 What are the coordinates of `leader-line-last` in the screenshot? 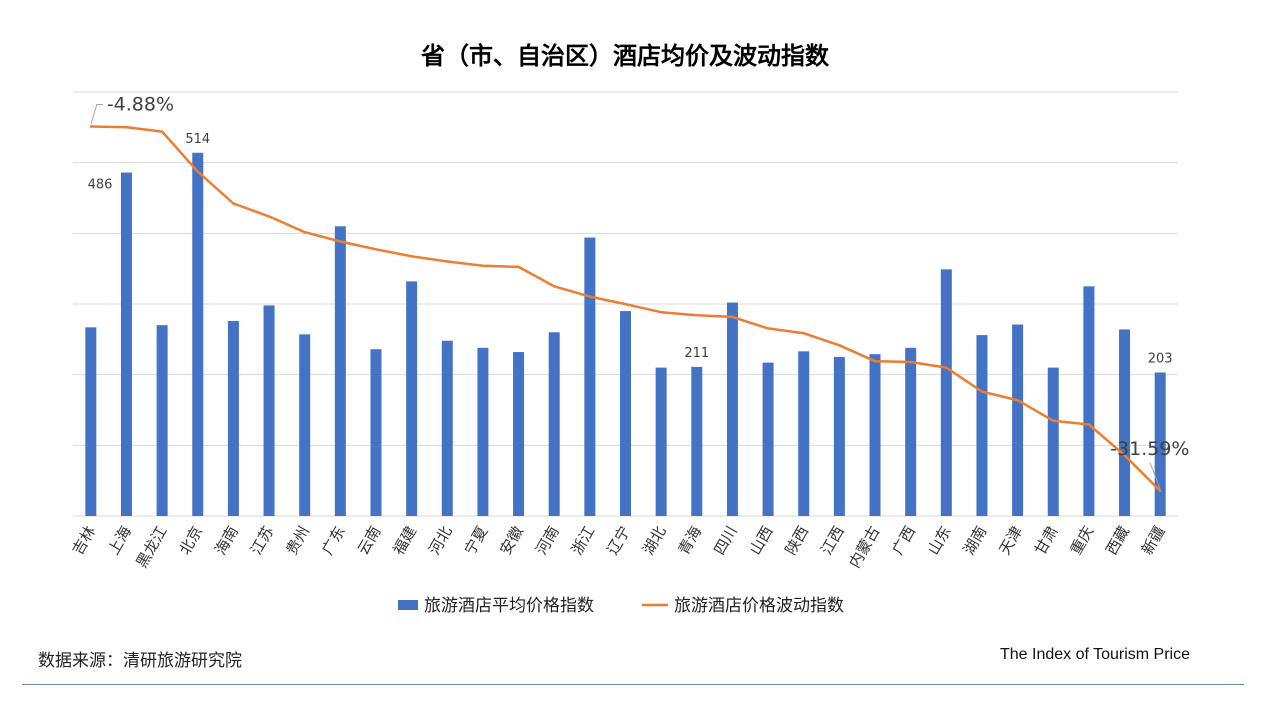 It's located at (1155, 476).